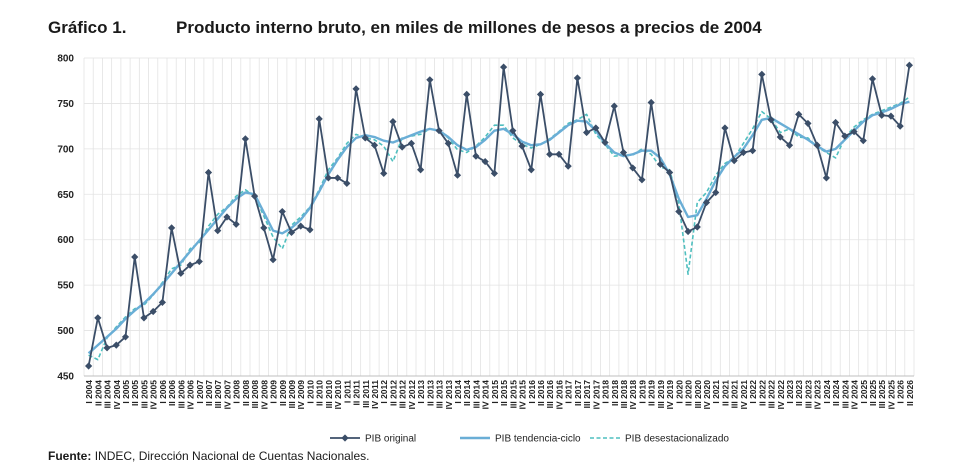 Image resolution: width=970 pixels, height=468 pixels. I want to click on x-tick-label: III 2019, so click(661, 394).